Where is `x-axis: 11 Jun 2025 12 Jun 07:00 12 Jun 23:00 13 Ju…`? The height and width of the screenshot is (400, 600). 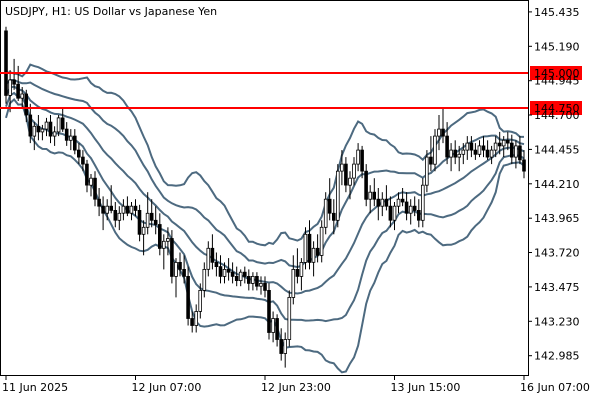 x-axis: 11 Jun 2025 12 Jun 07:00 12 Jun 23:00 13 Ju… is located at coordinates (296, 385).